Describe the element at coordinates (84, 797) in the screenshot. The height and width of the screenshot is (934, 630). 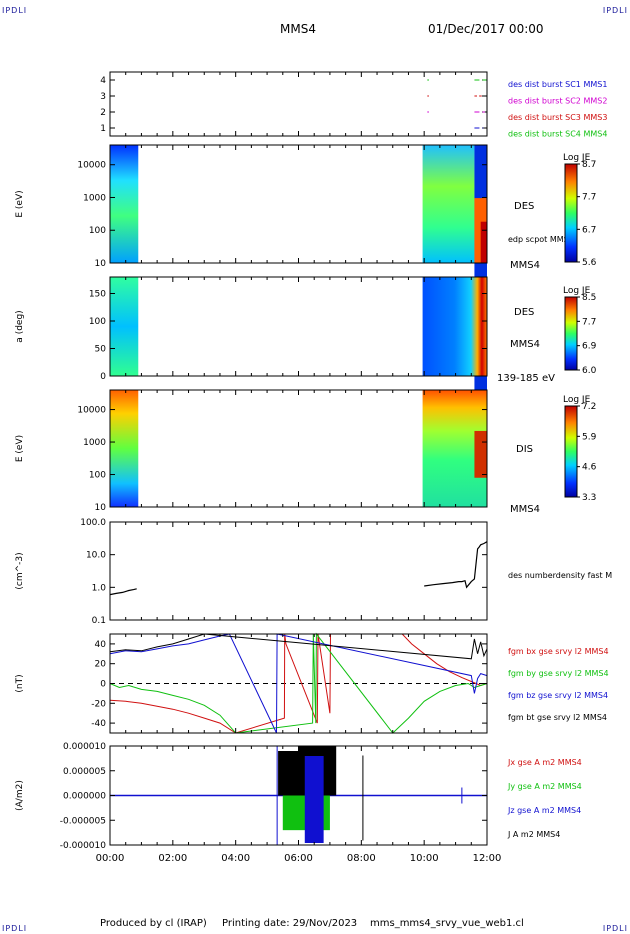
I see `y-tick-label: 0.000000` at that location.